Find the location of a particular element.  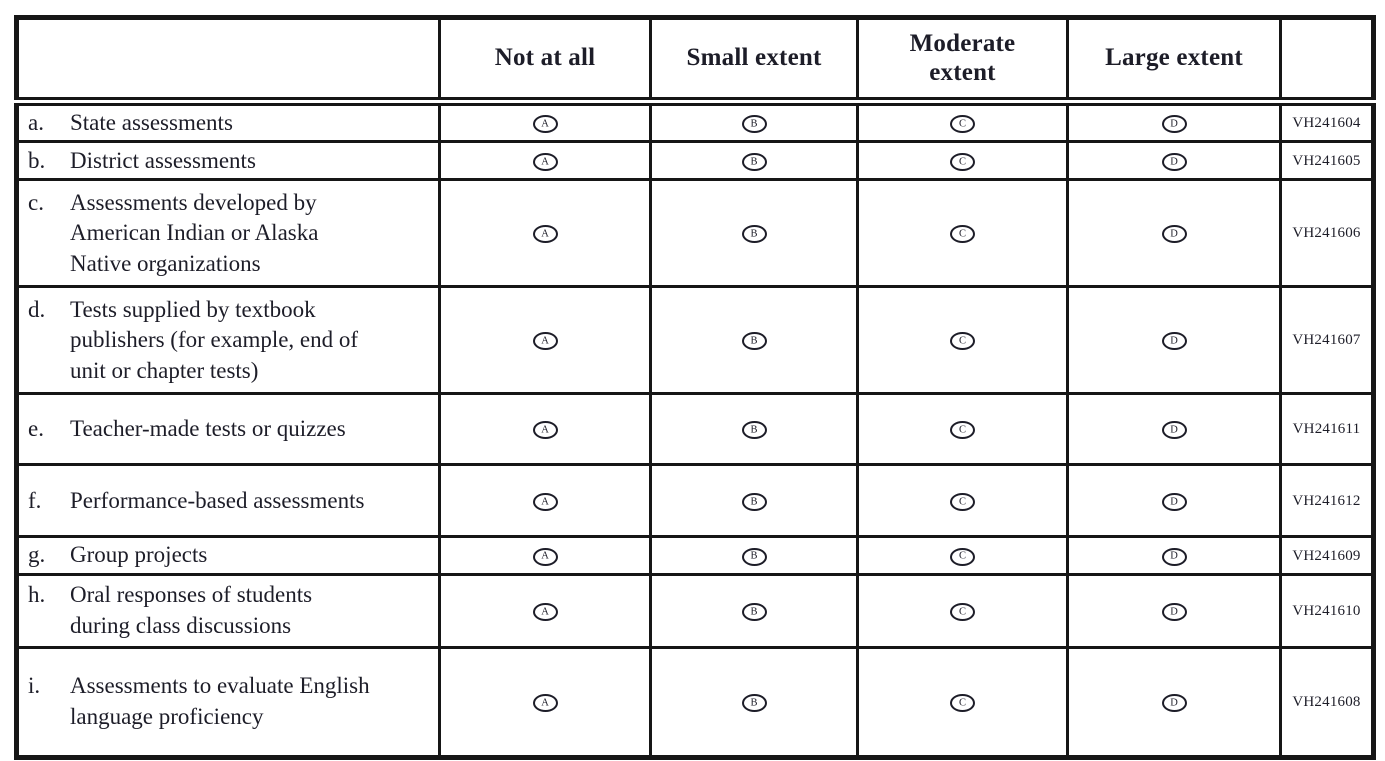

item-cell: b. District assessments is located at coordinates (228, 161).